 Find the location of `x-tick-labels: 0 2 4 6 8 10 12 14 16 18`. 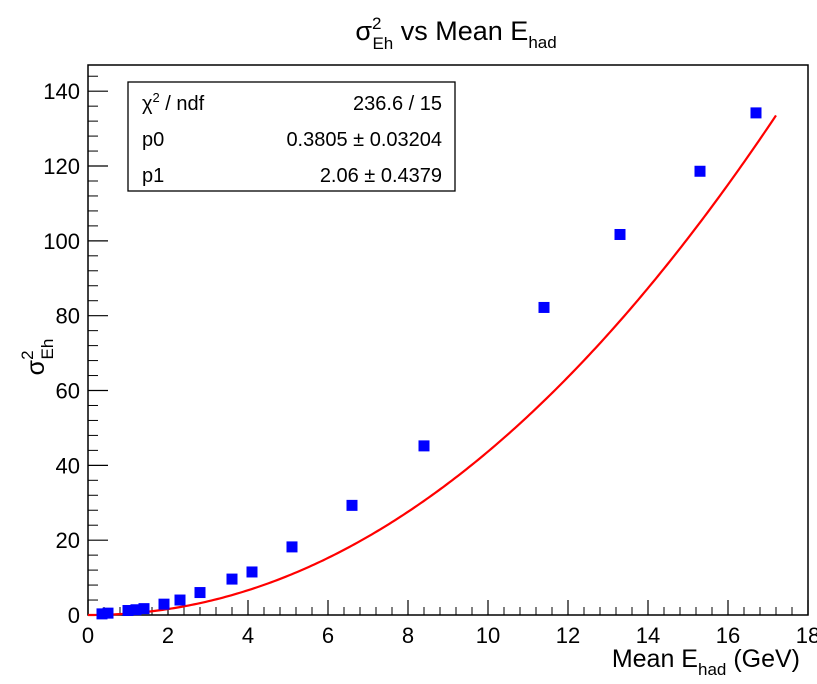

x-tick-labels: 0 2 4 6 8 10 12 14 16 18 is located at coordinates (449, 635).